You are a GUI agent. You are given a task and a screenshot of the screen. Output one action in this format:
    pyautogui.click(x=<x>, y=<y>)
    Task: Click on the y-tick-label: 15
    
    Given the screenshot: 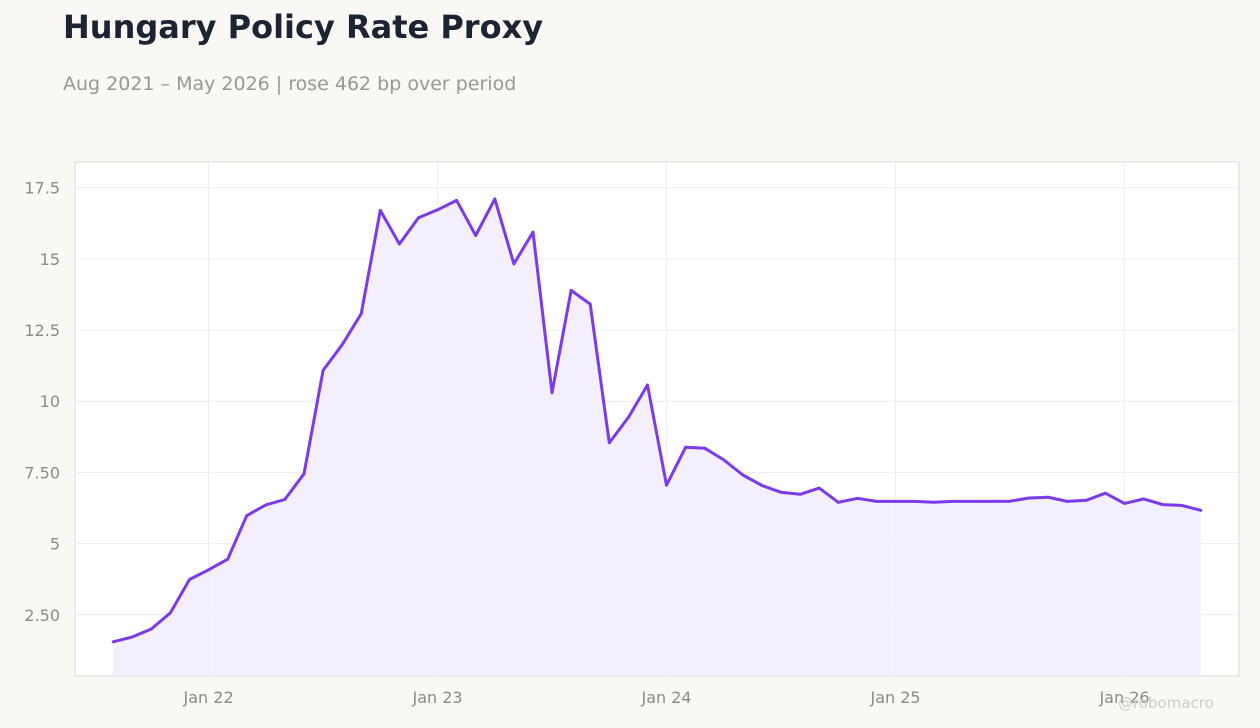 What is the action you would take?
    pyautogui.click(x=50, y=259)
    